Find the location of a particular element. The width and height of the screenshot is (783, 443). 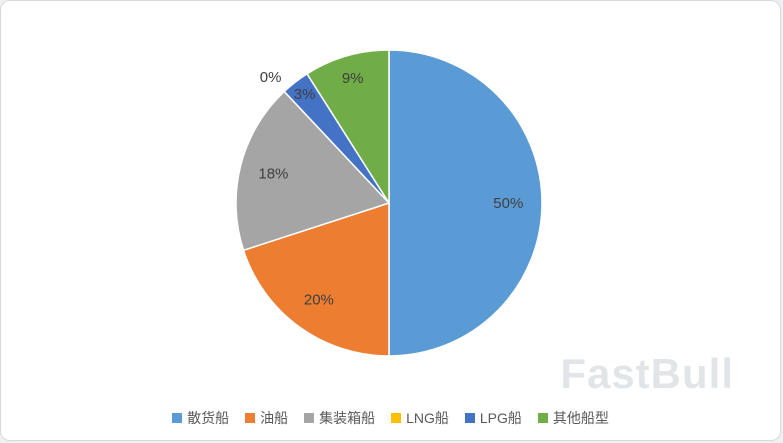

legend-item-2: 集装箱船 is located at coordinates (339, 418).